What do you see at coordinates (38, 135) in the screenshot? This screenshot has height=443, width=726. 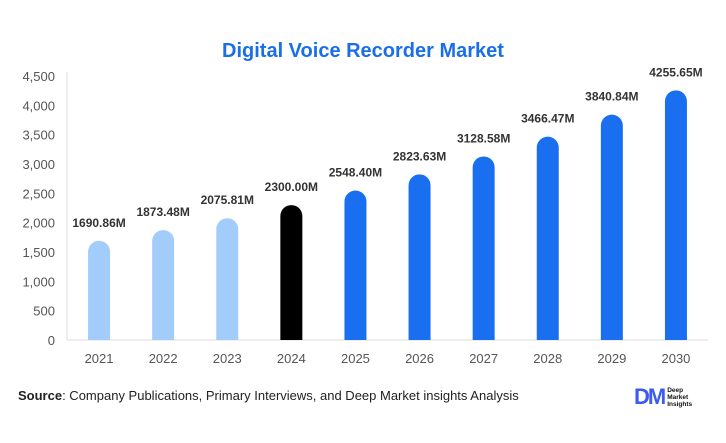 I see `y-tick-label: 3,500` at bounding box center [38, 135].